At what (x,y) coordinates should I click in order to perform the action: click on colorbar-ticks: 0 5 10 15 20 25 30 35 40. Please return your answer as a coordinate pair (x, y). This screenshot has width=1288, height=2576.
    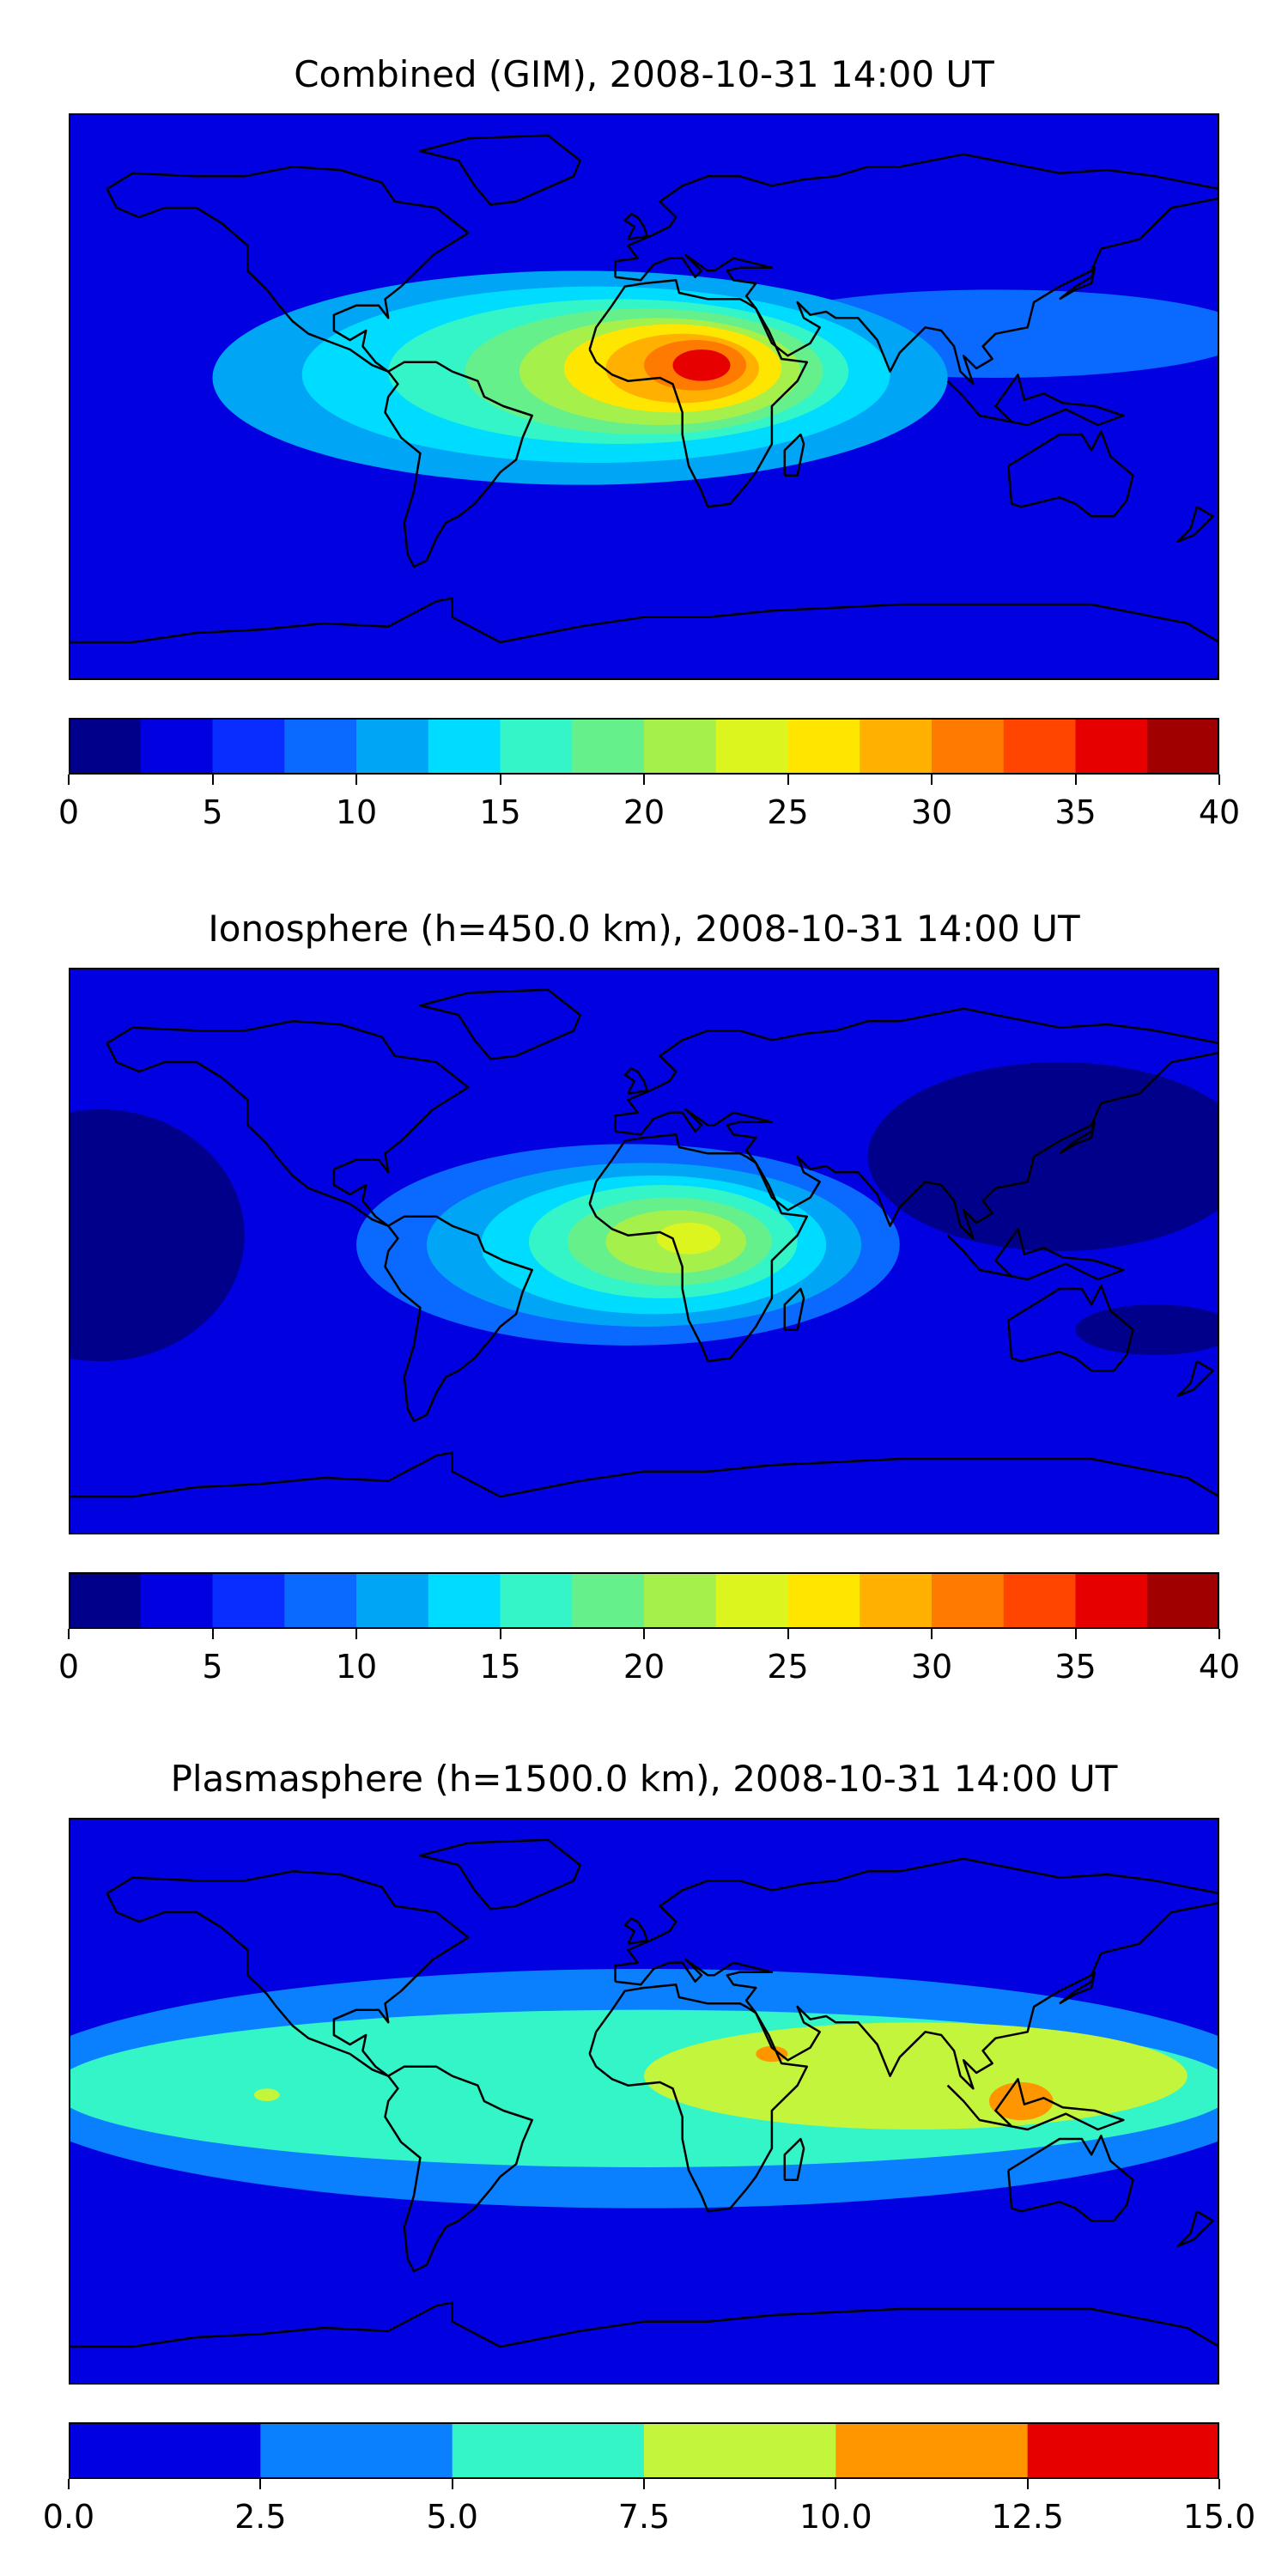
    Looking at the image, I should click on (649, 805).